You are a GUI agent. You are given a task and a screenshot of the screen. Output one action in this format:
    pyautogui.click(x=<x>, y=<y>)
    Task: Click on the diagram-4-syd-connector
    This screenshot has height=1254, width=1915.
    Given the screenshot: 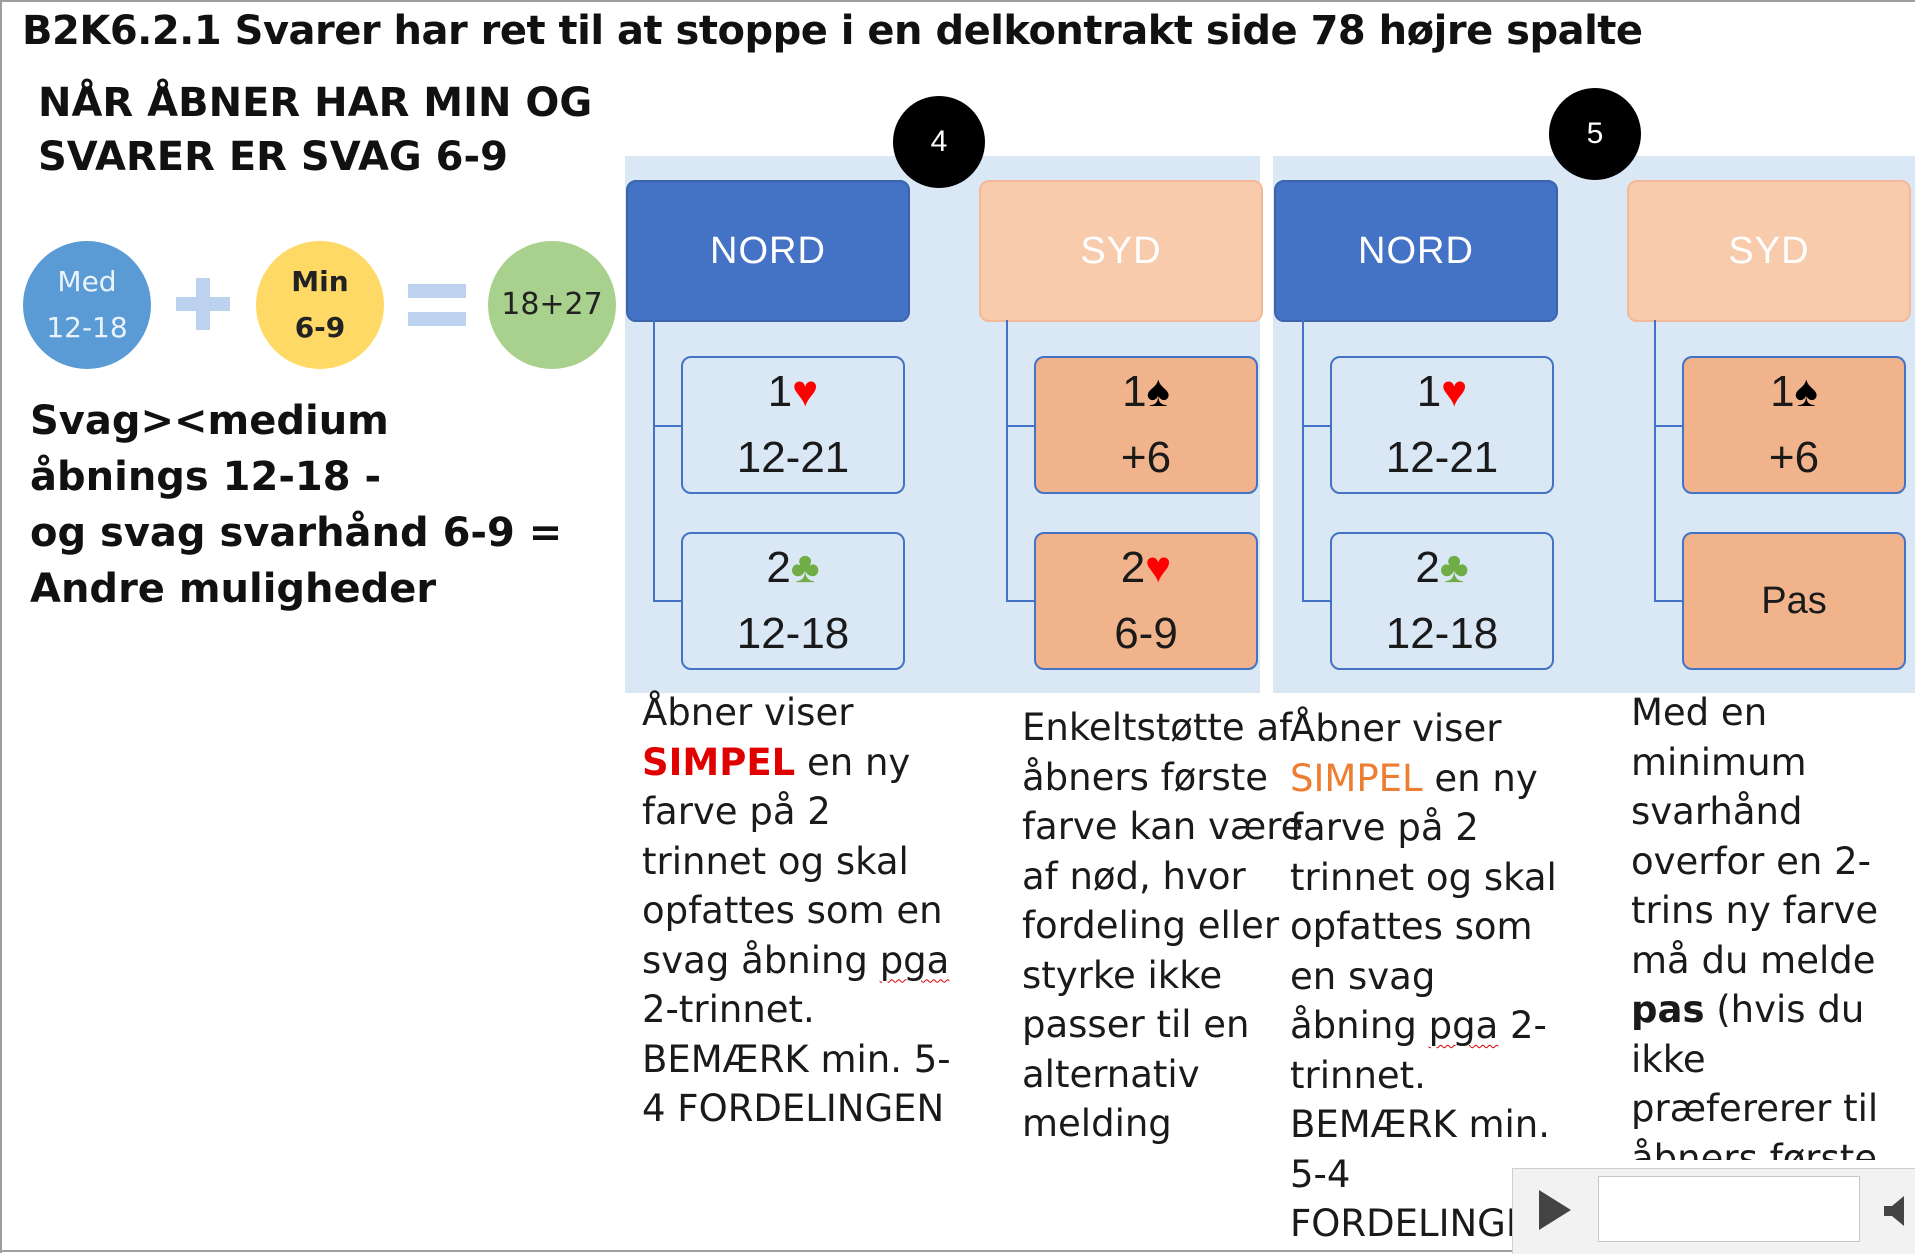 What is the action you would take?
    pyautogui.click(x=1007, y=461)
    